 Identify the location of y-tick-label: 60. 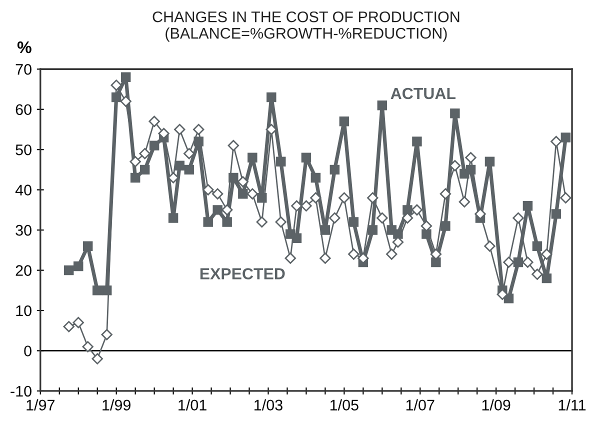
(24, 110).